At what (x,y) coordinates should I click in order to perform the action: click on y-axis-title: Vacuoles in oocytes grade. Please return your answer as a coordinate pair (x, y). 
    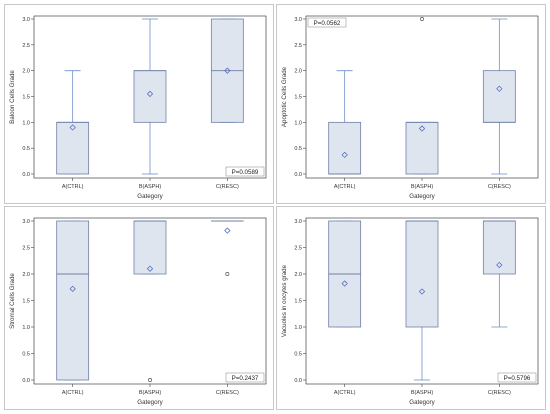
    Looking at the image, I should click on (284, 300).